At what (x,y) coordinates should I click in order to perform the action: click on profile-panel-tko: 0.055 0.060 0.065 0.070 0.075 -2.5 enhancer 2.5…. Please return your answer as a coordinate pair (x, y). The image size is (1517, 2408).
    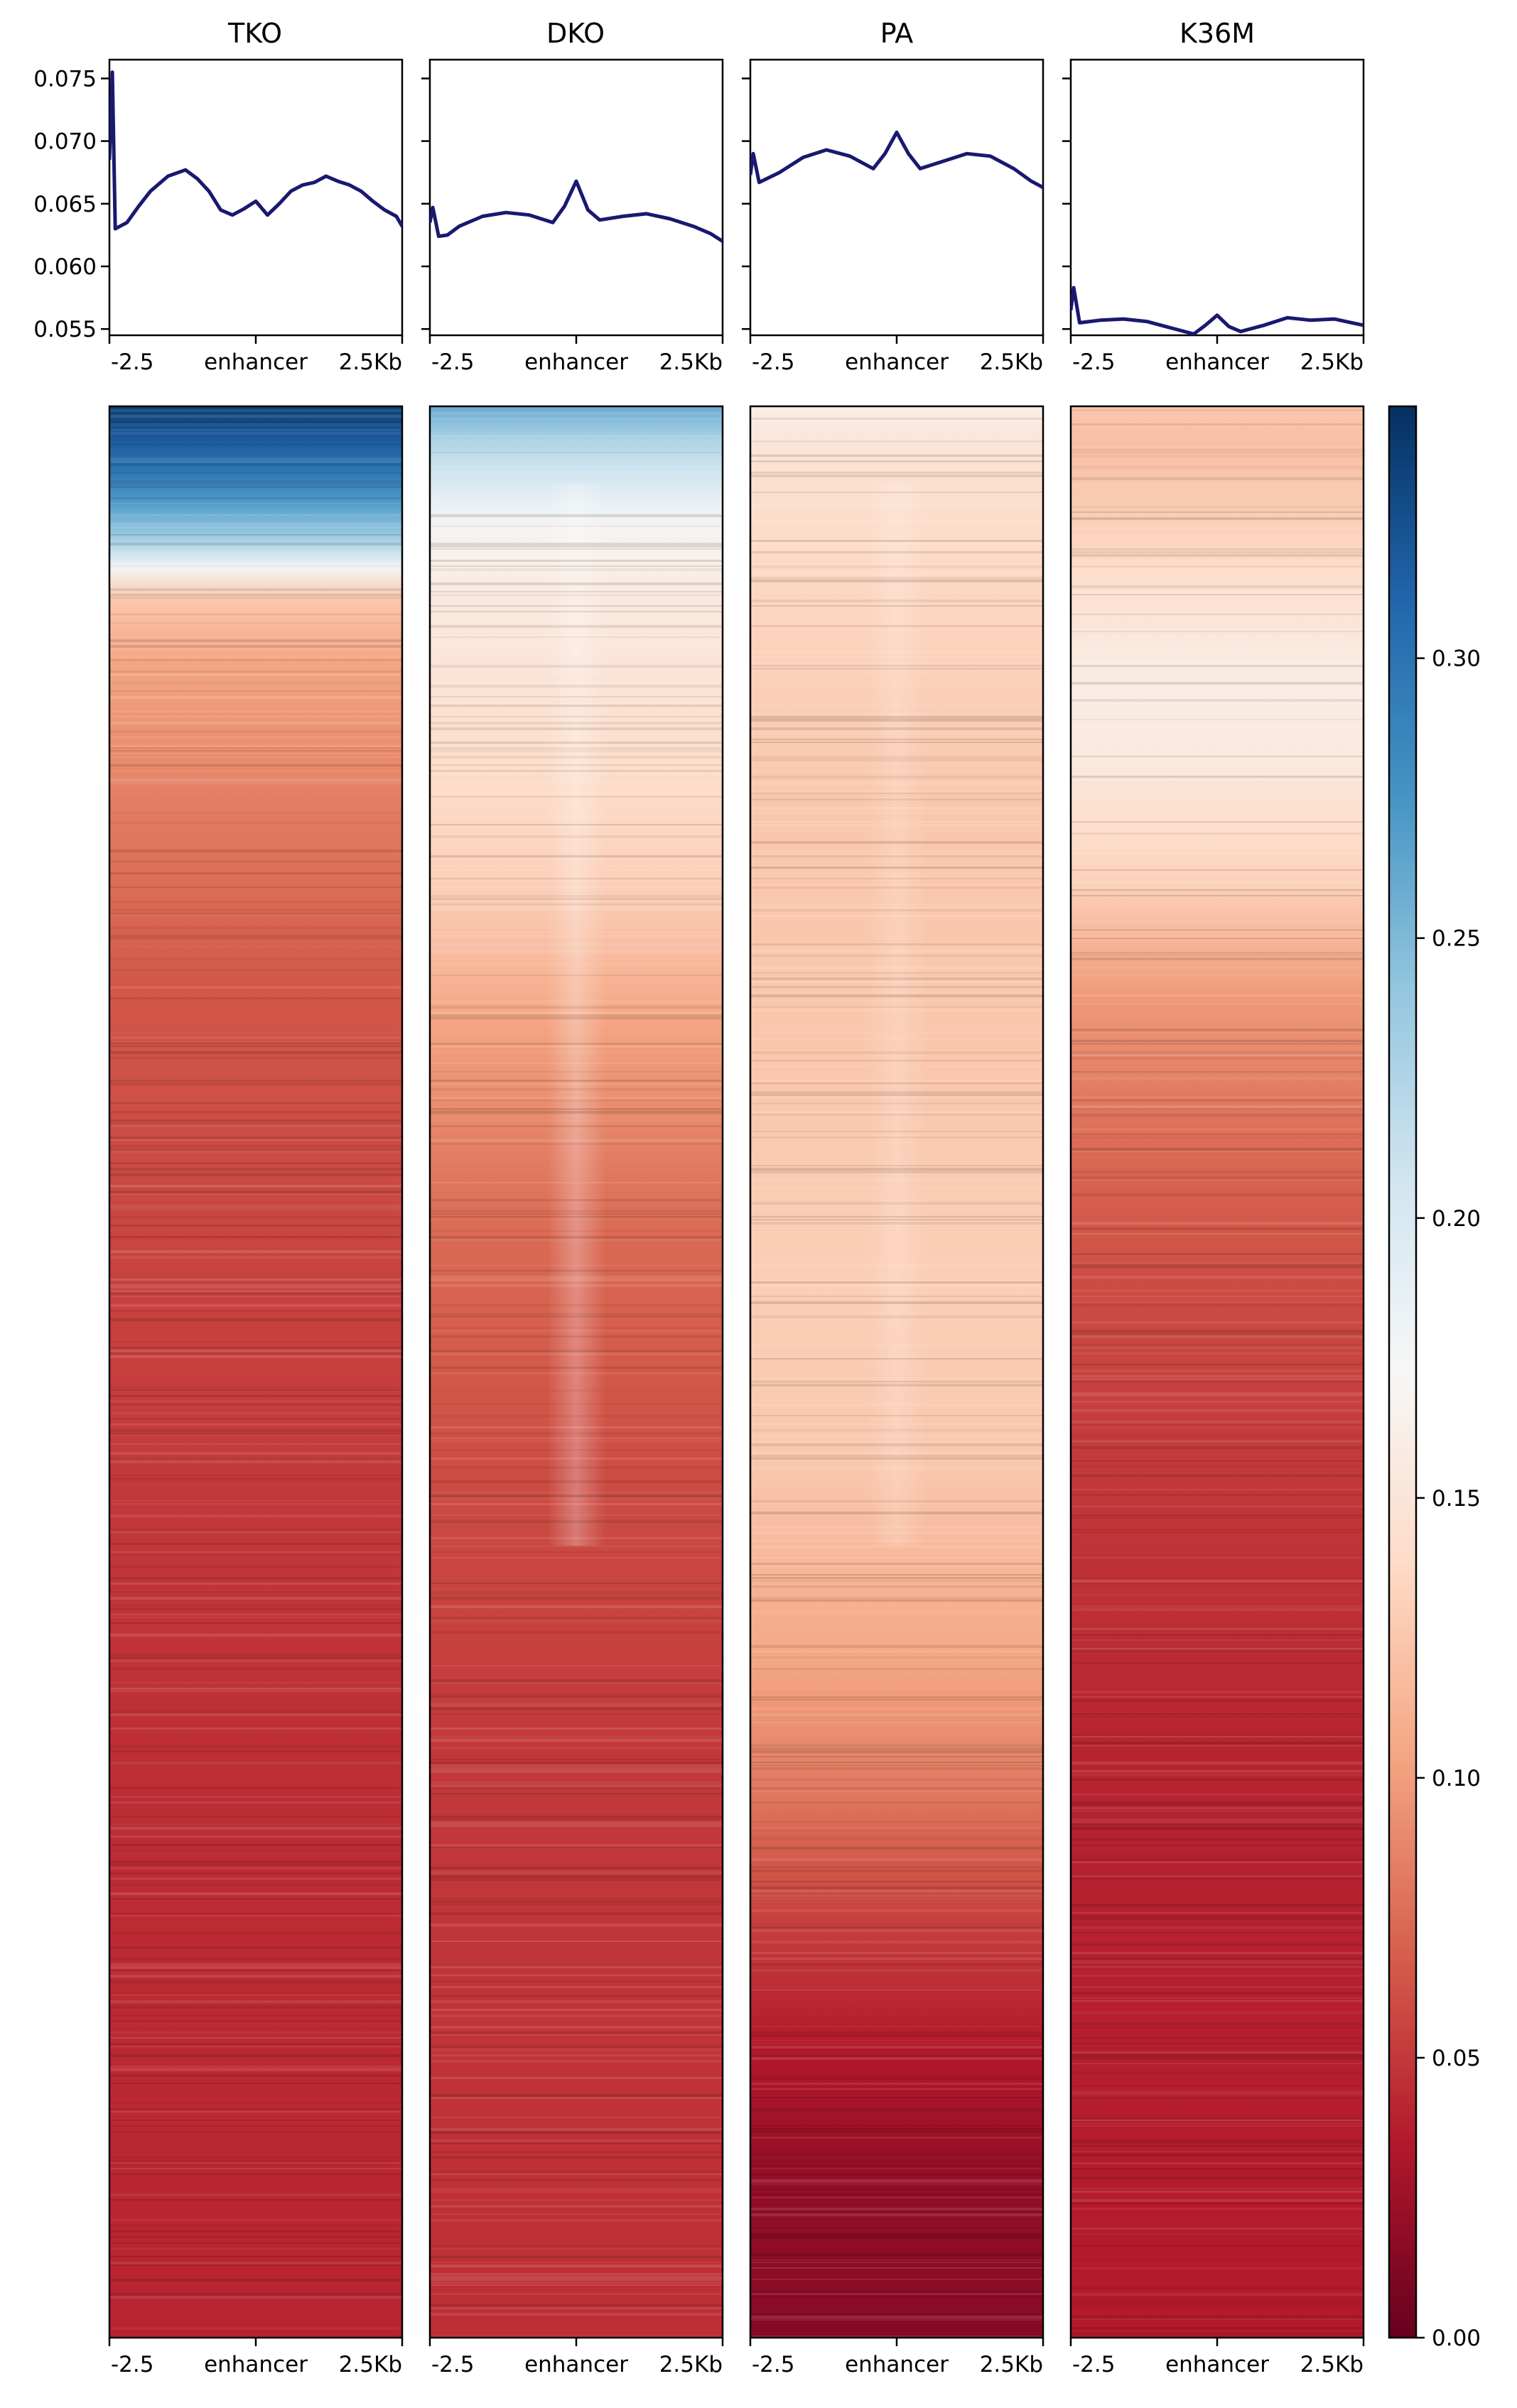
    Looking at the image, I should click on (218, 217).